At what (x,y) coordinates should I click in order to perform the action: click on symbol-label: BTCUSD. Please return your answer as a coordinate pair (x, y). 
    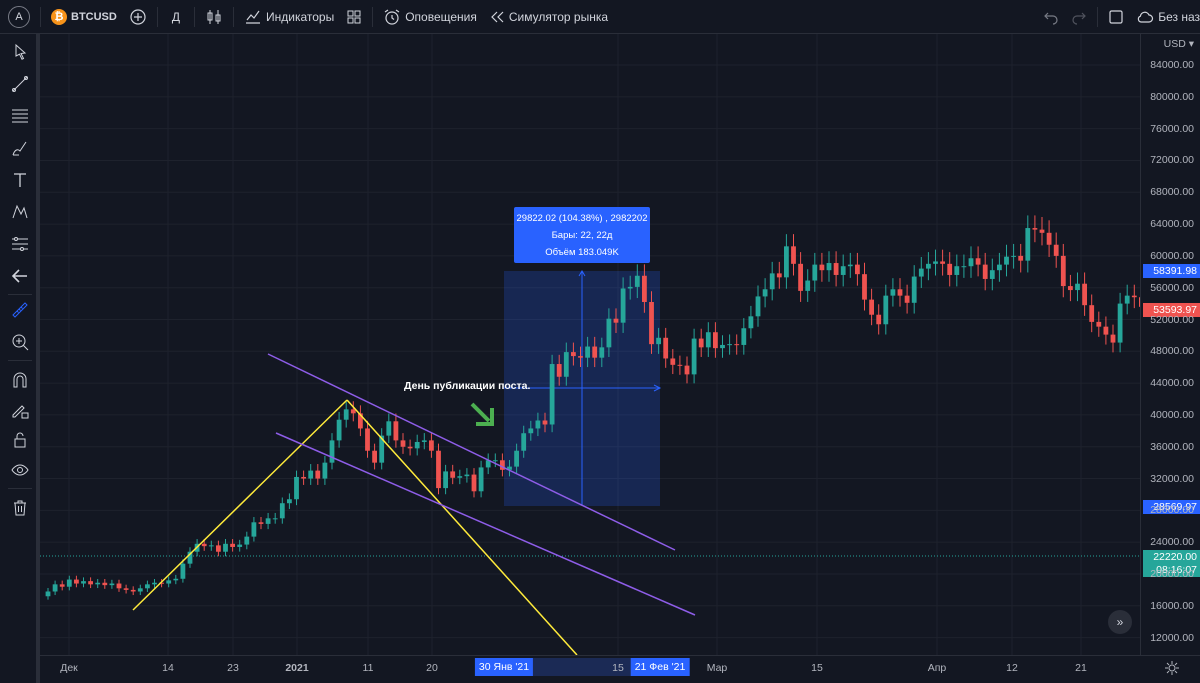
    Looking at the image, I should click on (94, 16).